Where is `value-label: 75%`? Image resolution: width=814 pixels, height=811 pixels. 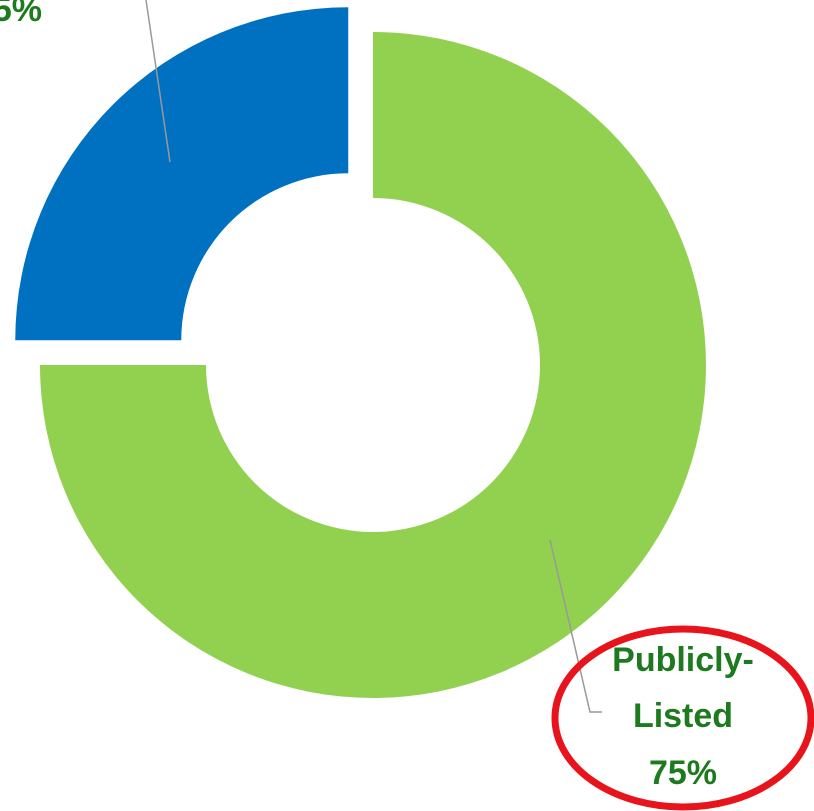 value-label: 75% is located at coordinates (683, 773).